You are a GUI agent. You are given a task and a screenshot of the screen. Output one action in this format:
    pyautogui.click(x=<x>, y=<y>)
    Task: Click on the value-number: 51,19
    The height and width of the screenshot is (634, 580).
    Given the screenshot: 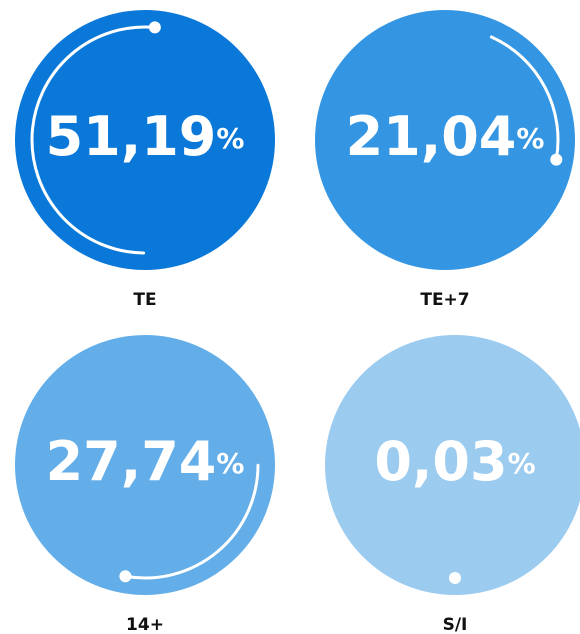 What is the action you would take?
    pyautogui.click(x=131, y=136)
    